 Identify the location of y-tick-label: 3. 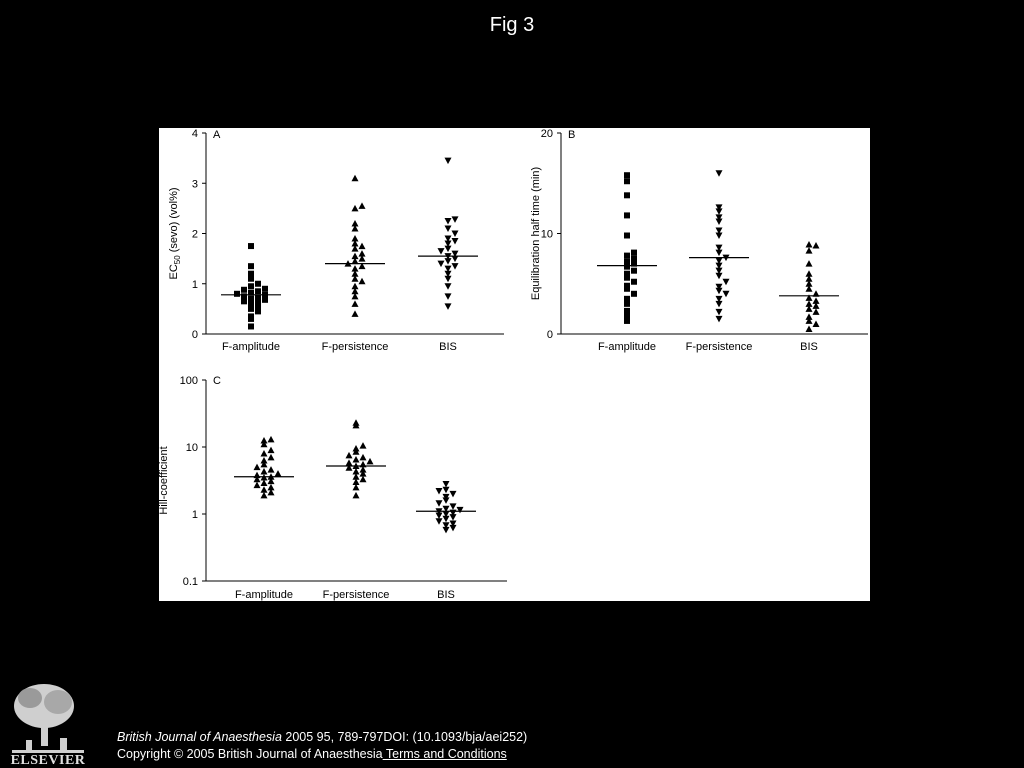
(195, 184).